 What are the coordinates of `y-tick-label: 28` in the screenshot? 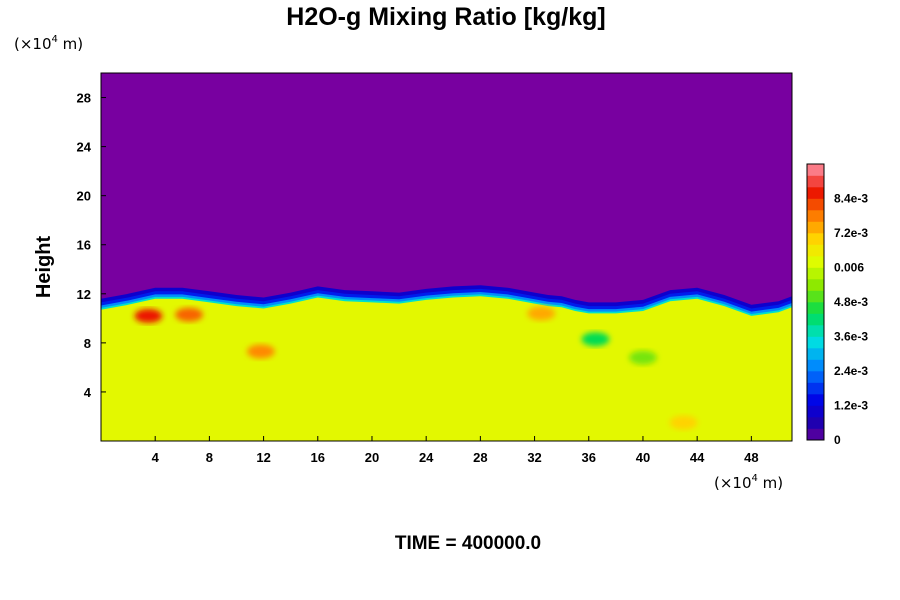 It's located at (84, 98).